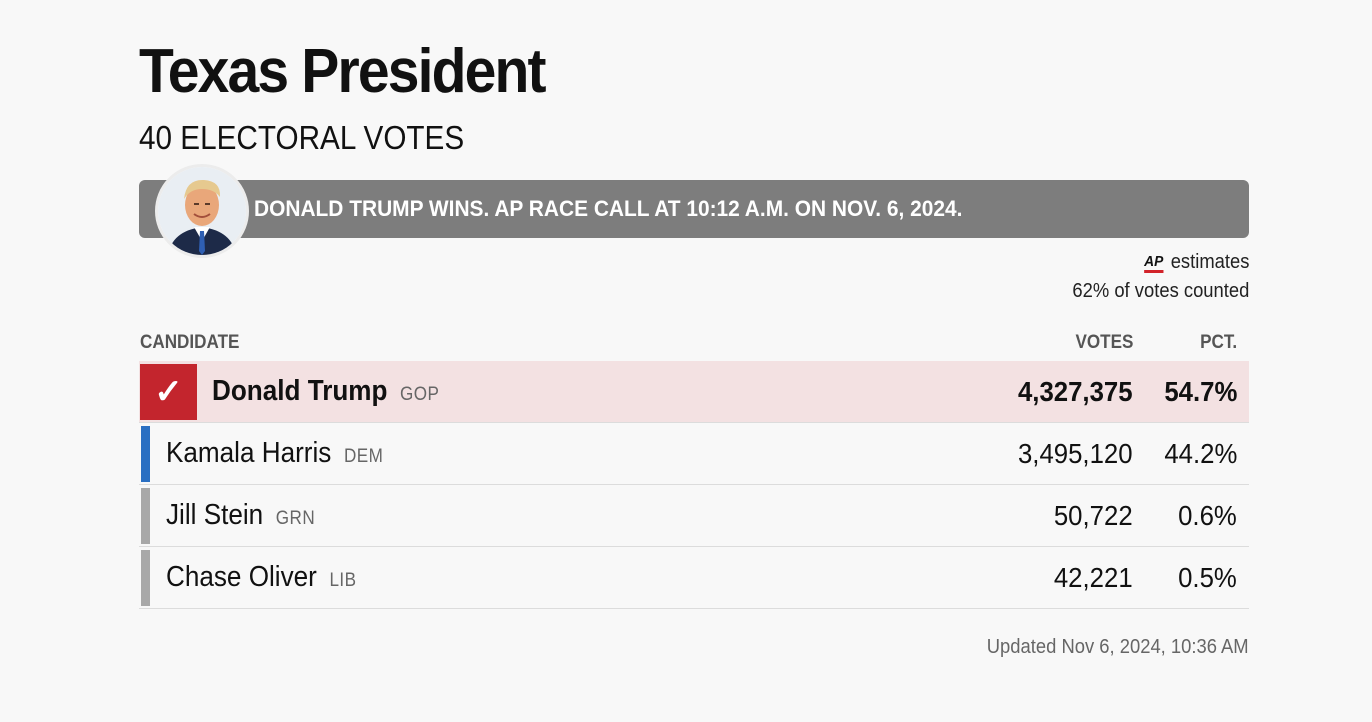 This screenshot has height=722, width=1372. I want to click on table-header: CANDIDATE VOTES PCT., so click(694, 345).